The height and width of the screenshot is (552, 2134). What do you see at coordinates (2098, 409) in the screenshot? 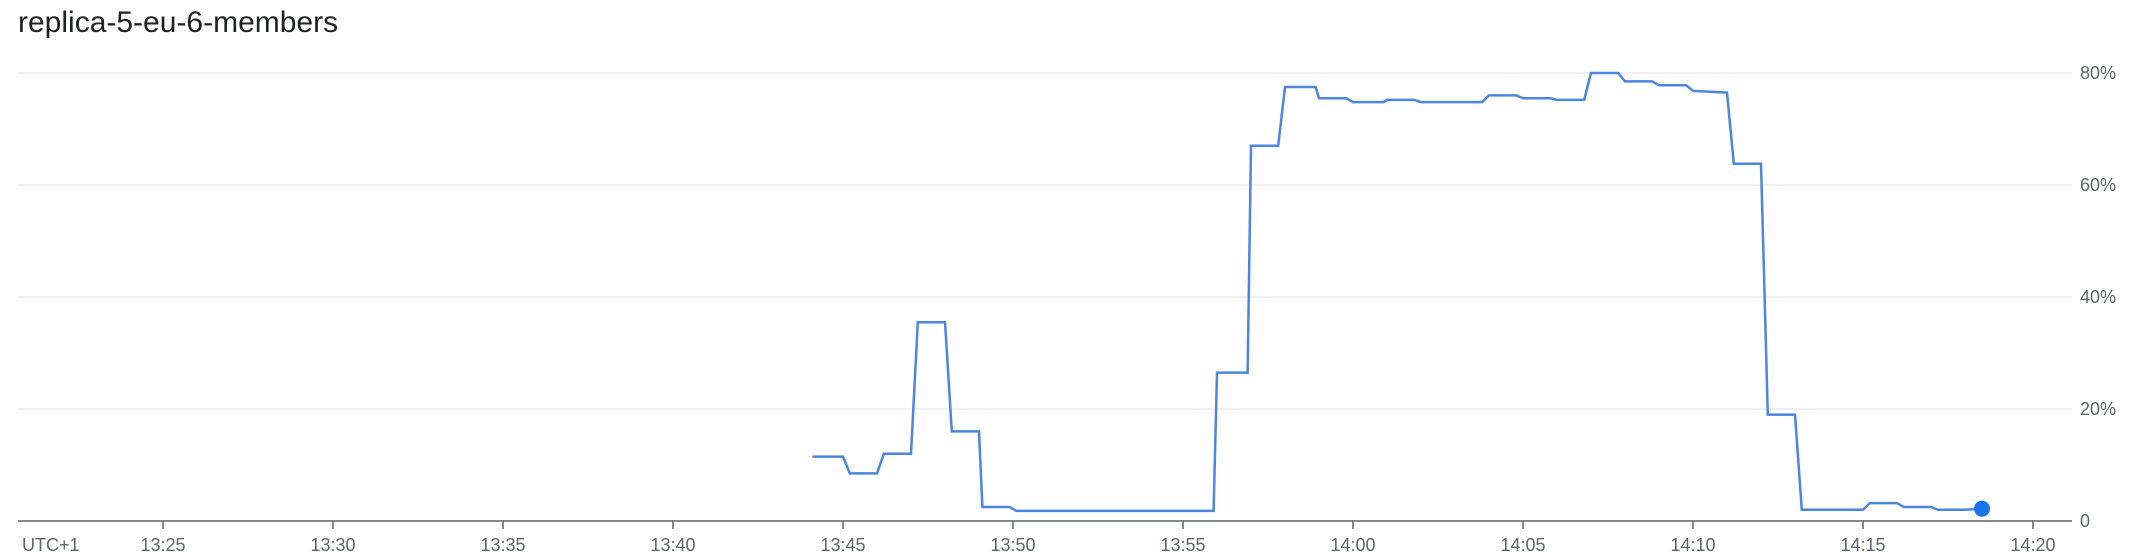
I see `y-tick-label: 20%` at bounding box center [2098, 409].